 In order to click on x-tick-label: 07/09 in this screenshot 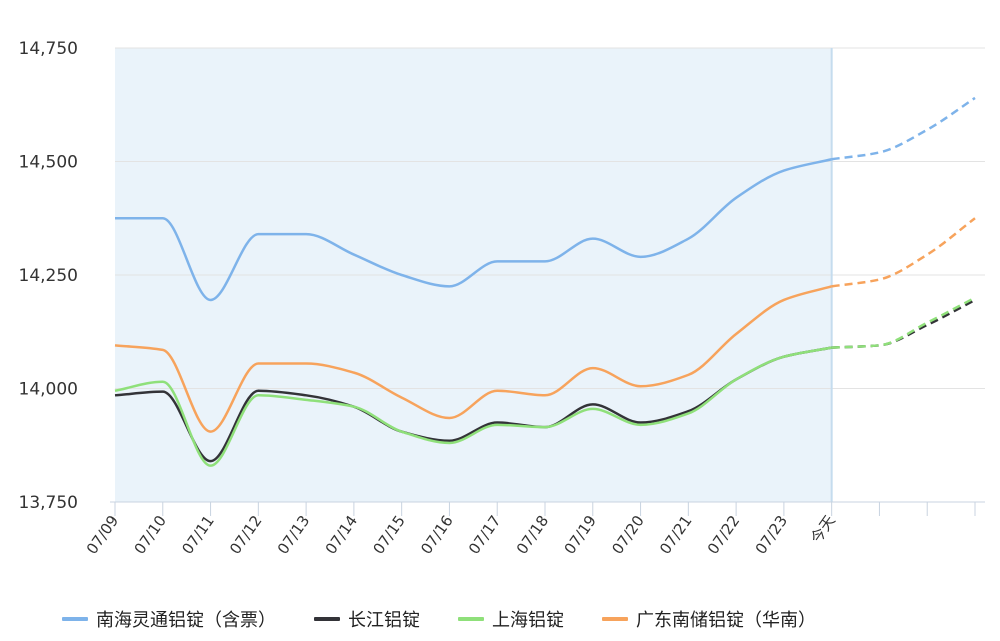, I will do `click(103, 535)`.